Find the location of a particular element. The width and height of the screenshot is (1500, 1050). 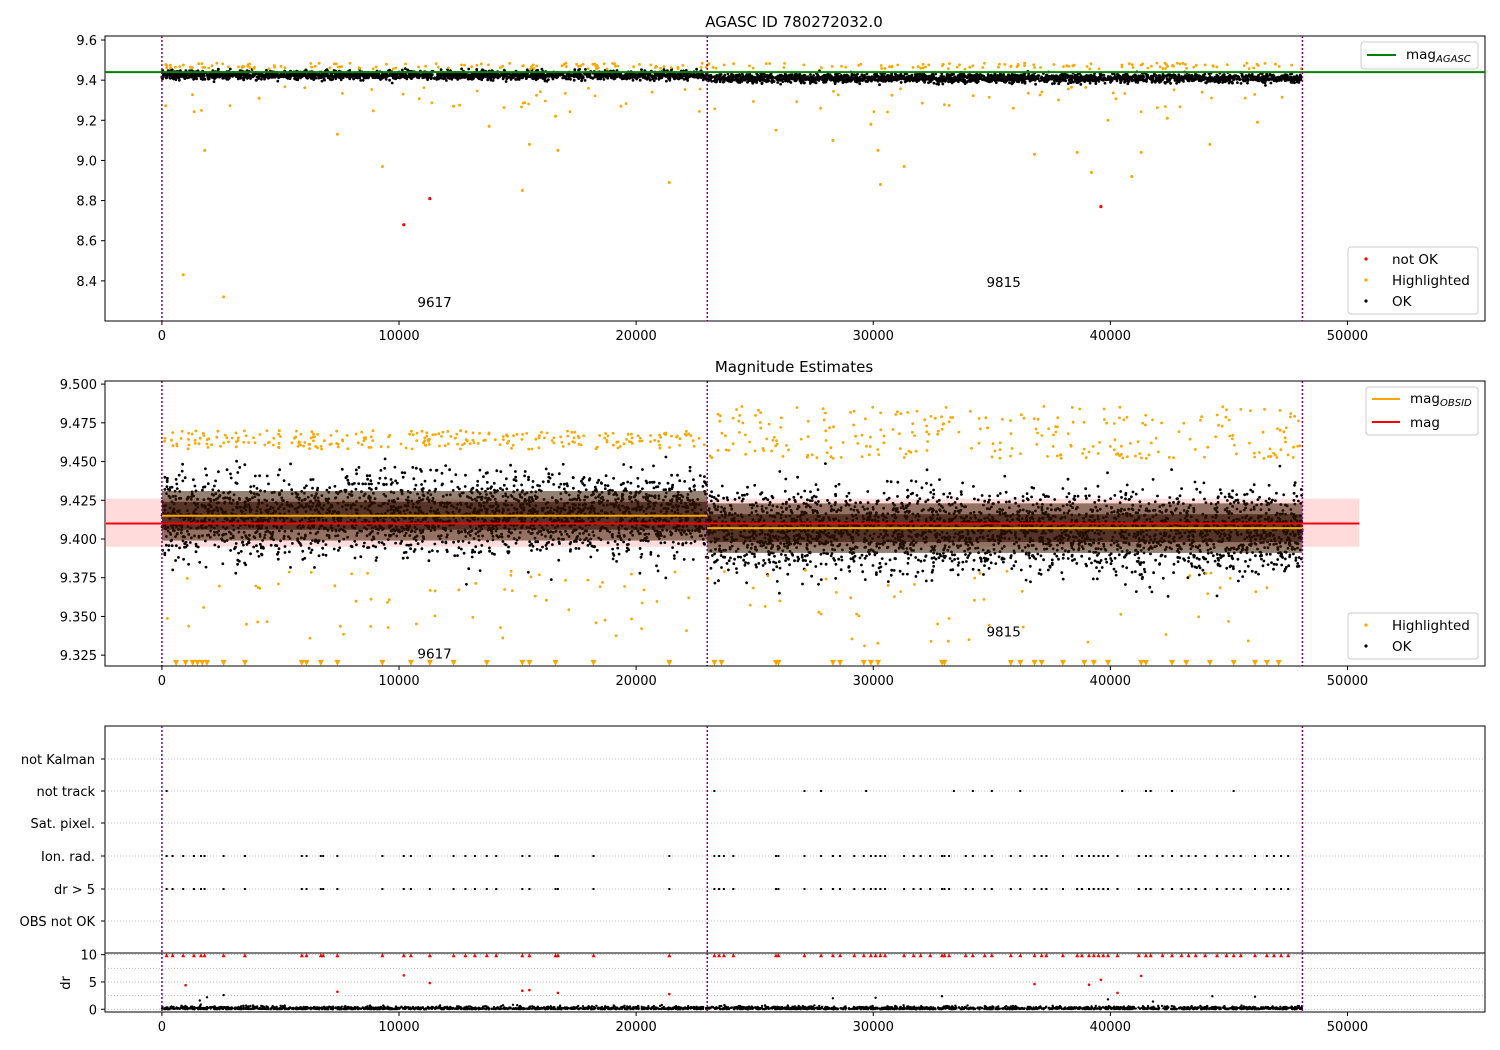

y-tick-label: 9.2 is located at coordinates (86, 121).